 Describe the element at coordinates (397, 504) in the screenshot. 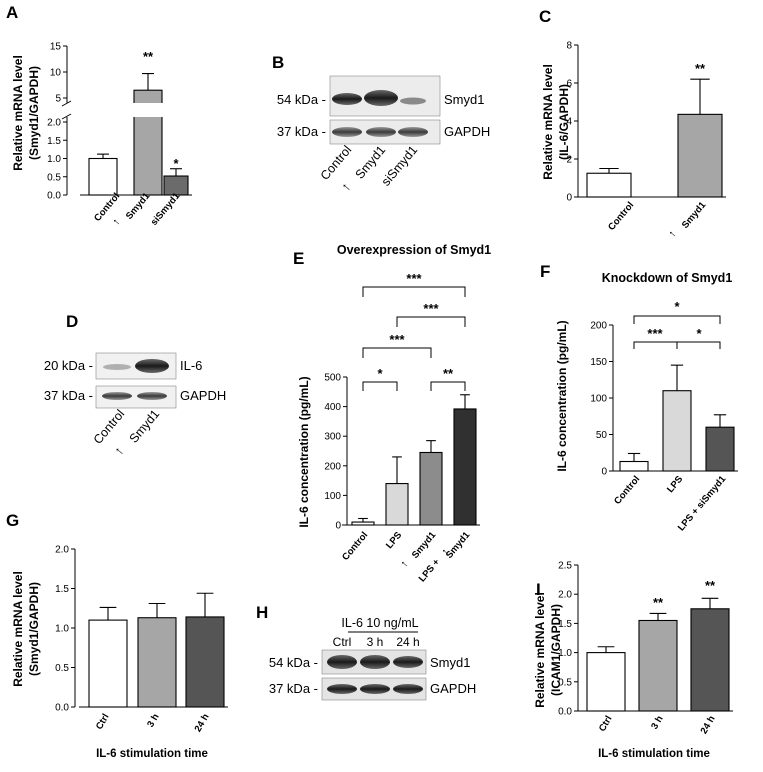

I see `panel-e-bar` at that location.